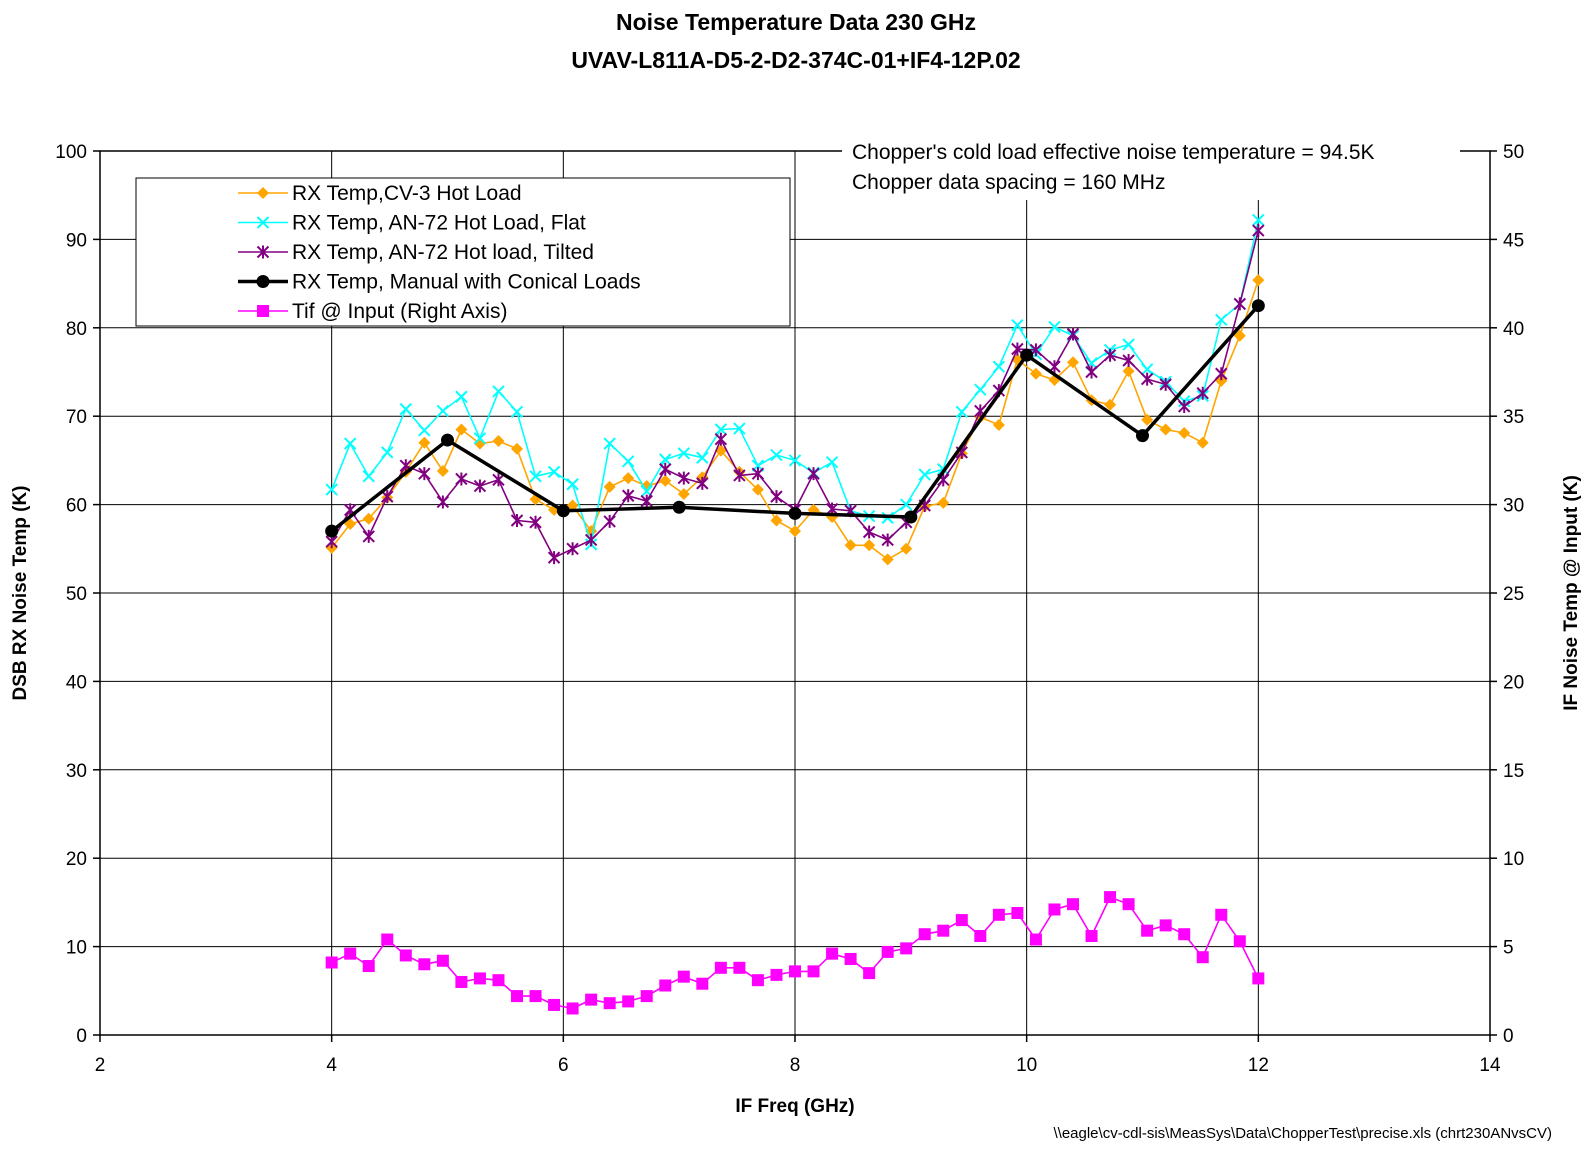  I want to click on legend-label: Tif @ Input (Right Axis), so click(399, 311).